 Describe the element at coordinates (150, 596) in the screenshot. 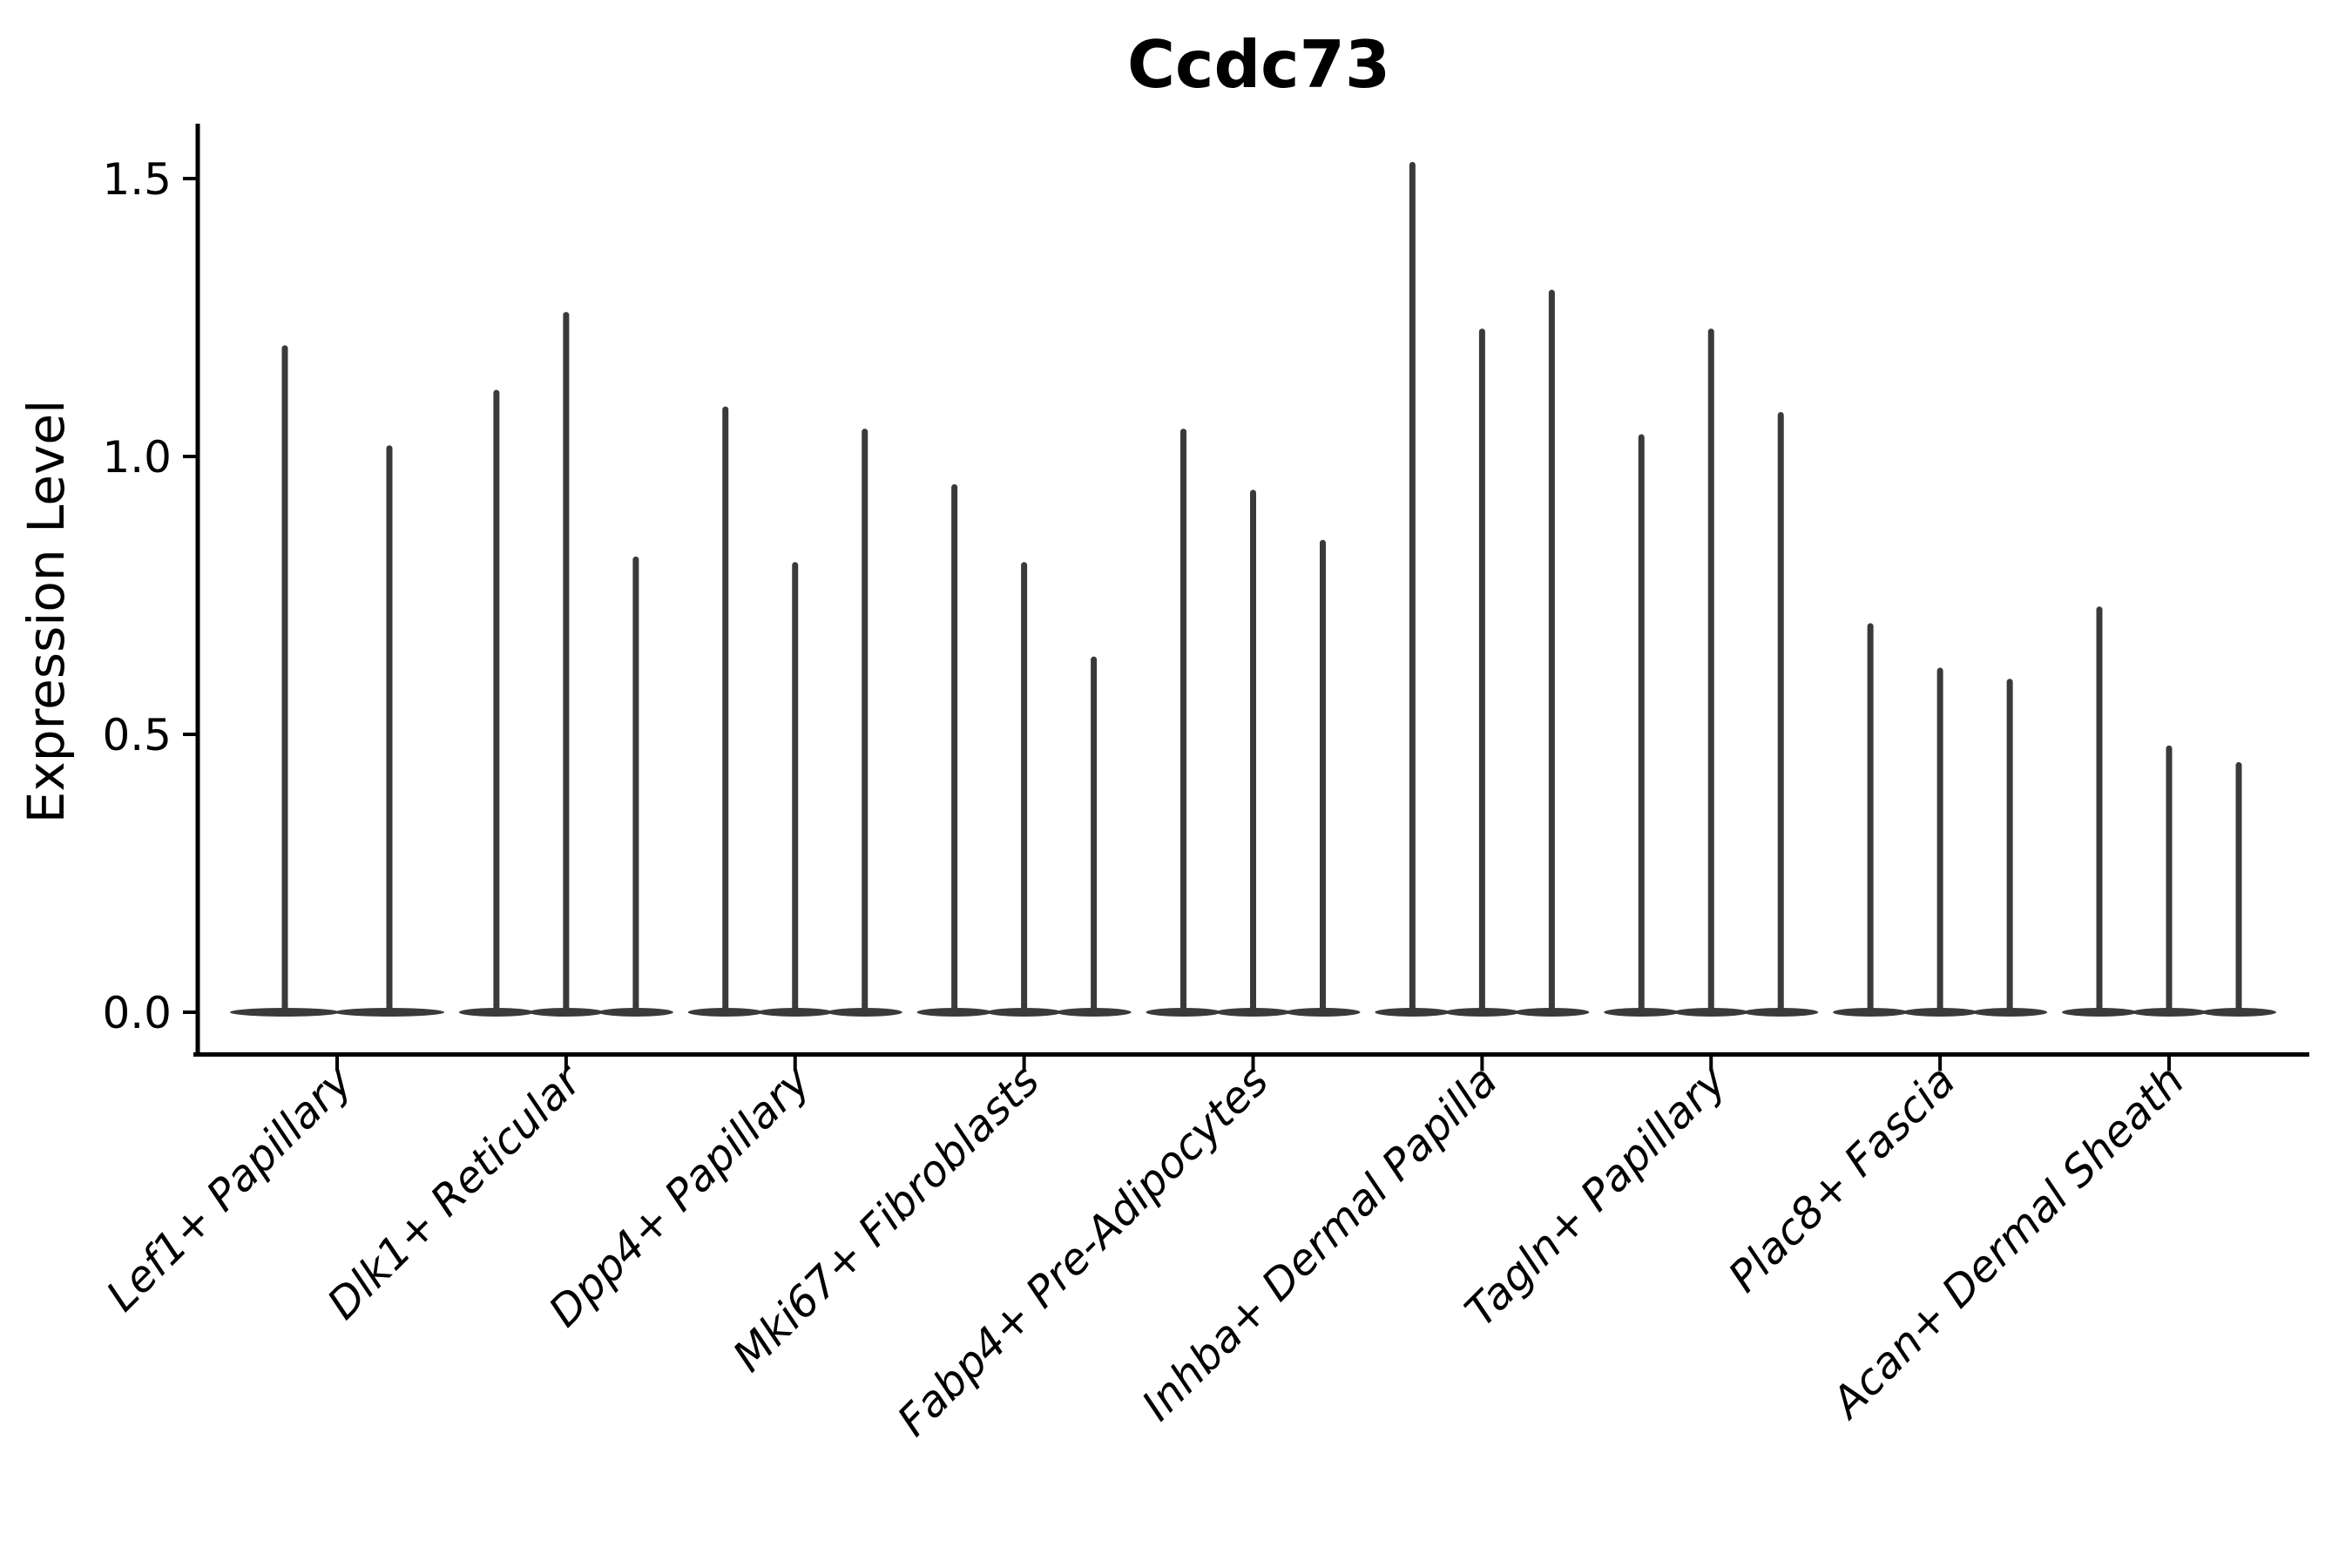

I see `y-ticks: 0.0 0.5 1.0 1.5` at that location.